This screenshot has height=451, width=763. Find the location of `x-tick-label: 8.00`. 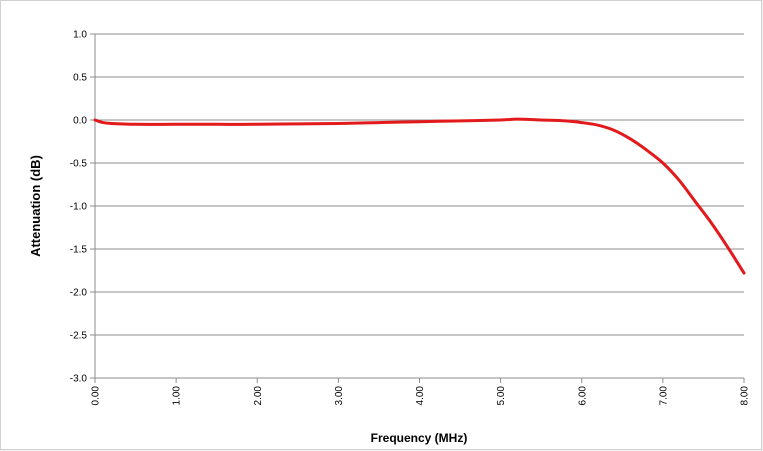

x-tick-label: 8.00 is located at coordinates (745, 396).